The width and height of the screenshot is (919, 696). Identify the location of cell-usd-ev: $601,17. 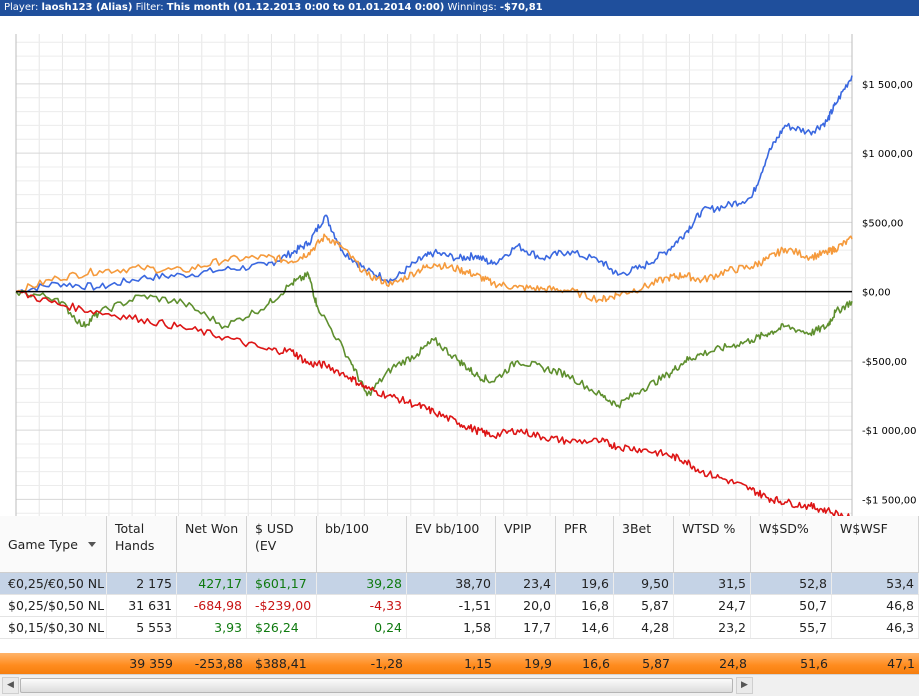
(282, 583).